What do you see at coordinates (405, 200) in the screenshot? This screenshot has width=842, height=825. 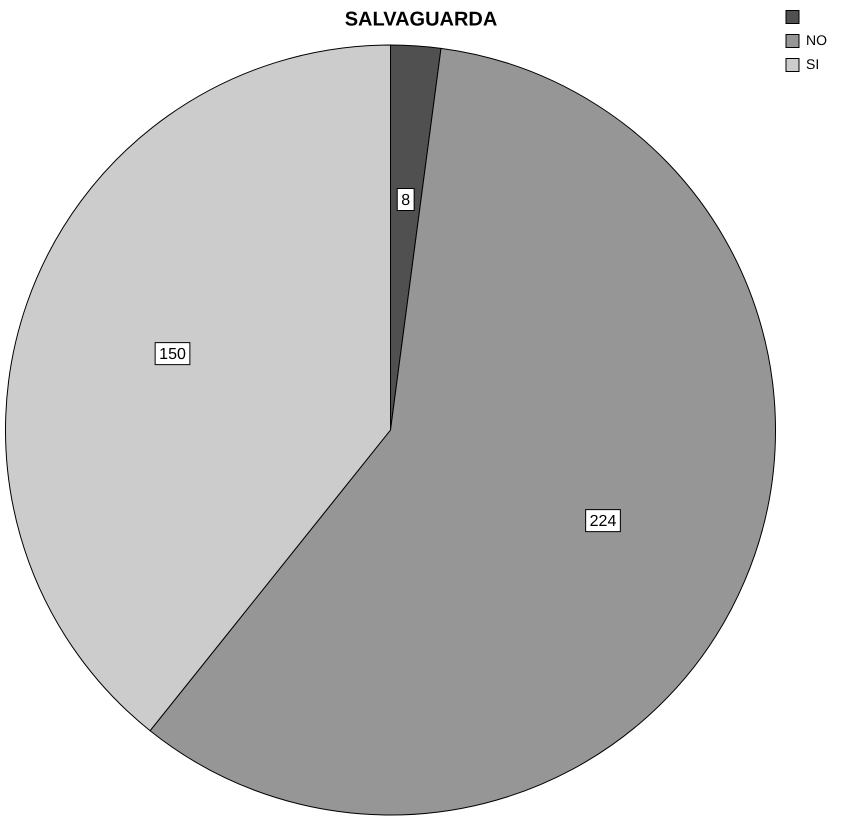 I see `data-label: 8` at bounding box center [405, 200].